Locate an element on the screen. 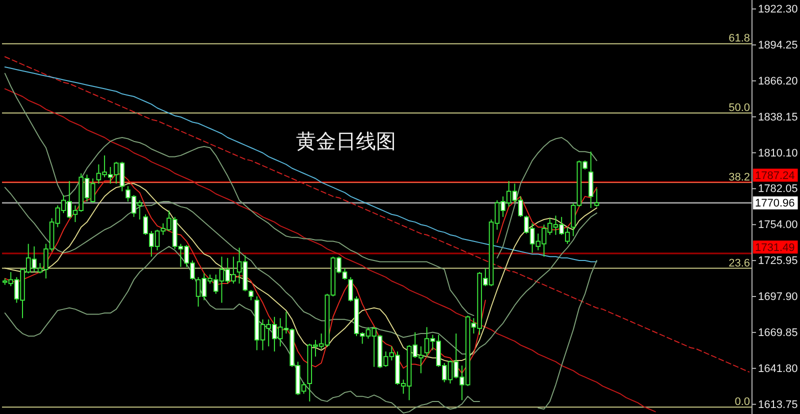  y-tick-label: 1669.85 is located at coordinates (778, 332).